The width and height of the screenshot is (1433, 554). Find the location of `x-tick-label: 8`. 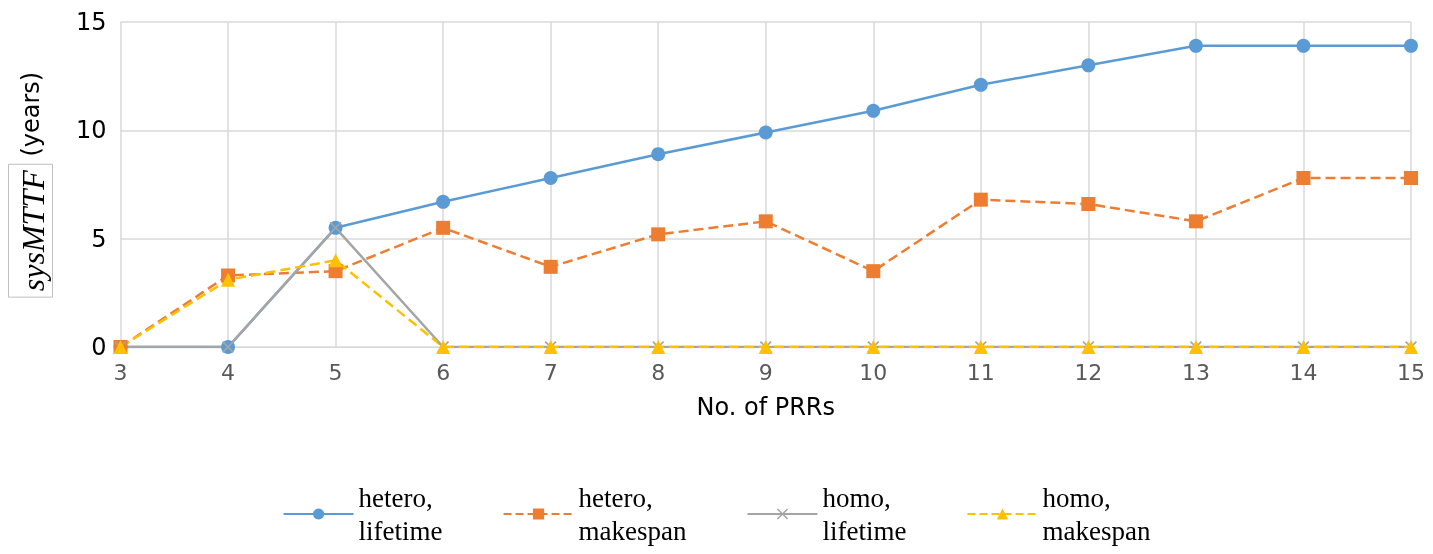

x-tick-label: 8 is located at coordinates (658, 372).